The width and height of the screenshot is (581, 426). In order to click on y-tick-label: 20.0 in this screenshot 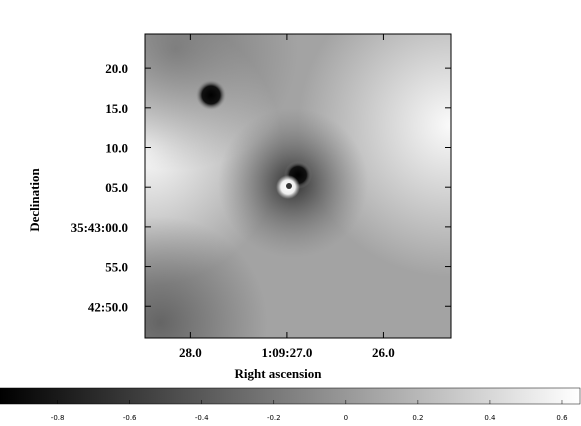, I will do `click(116, 68)`.